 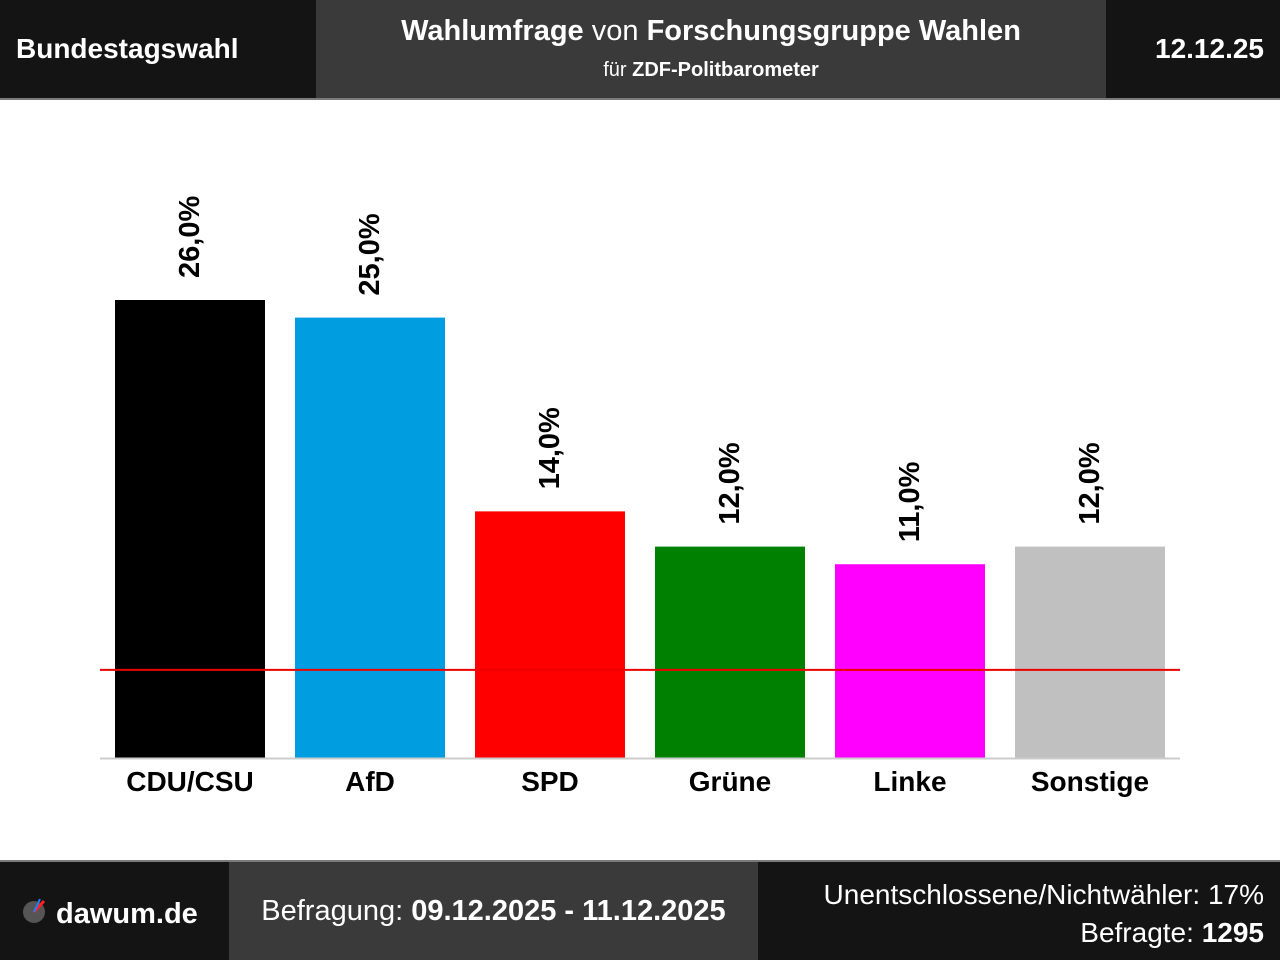 What do you see at coordinates (370, 537) in the screenshot?
I see `bar-afd` at bounding box center [370, 537].